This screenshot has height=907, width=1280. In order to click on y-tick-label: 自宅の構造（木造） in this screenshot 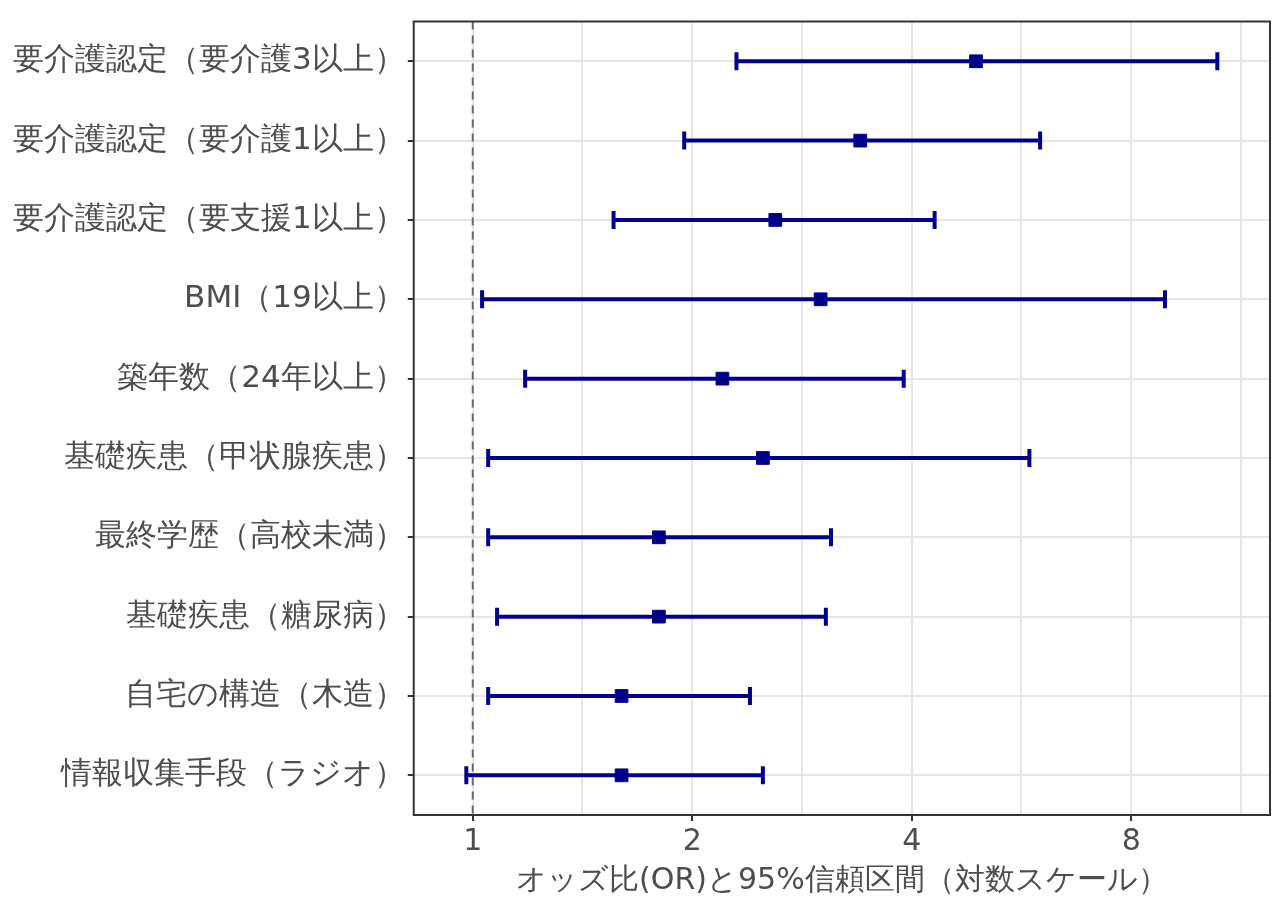, I will do `click(264, 693)`.